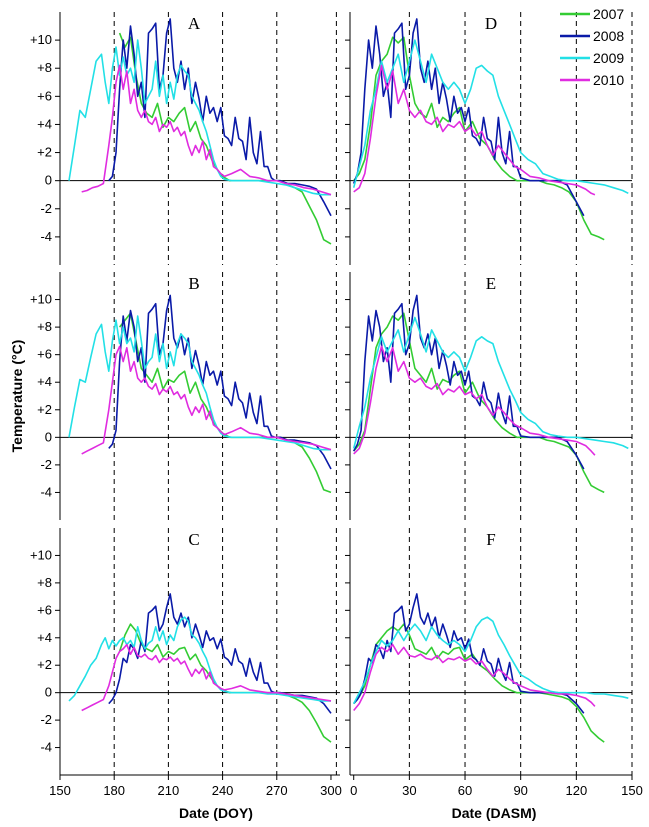 The image size is (649, 827). Describe the element at coordinates (353, 790) in the screenshot. I see `x-tick-label: 0` at that location.